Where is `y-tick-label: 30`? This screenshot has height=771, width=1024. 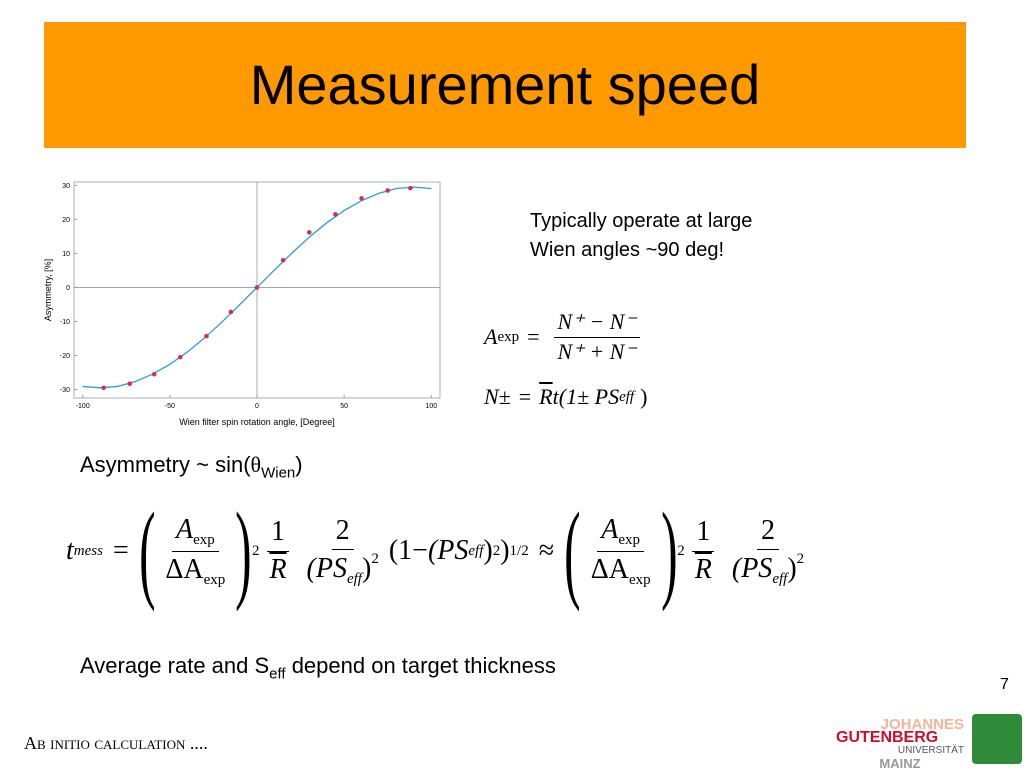
y-tick-label: 30 is located at coordinates (66, 186).